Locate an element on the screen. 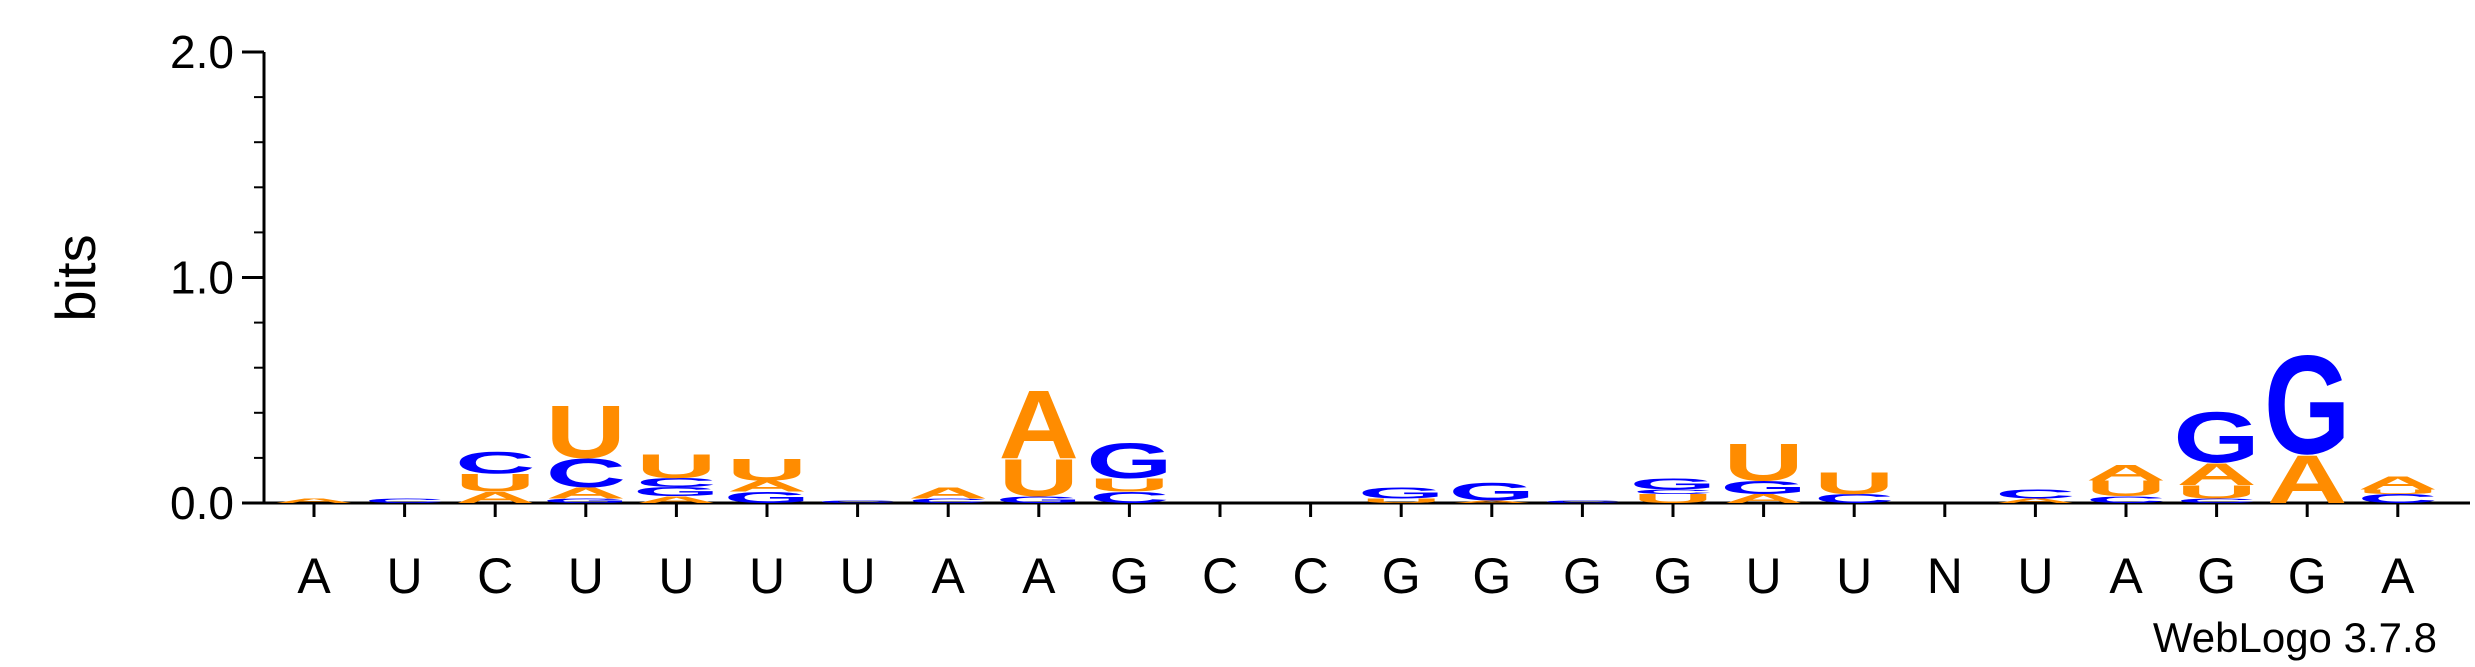 This screenshot has width=2475, height=667. y-tick-label: 0.0 is located at coordinates (202, 503).